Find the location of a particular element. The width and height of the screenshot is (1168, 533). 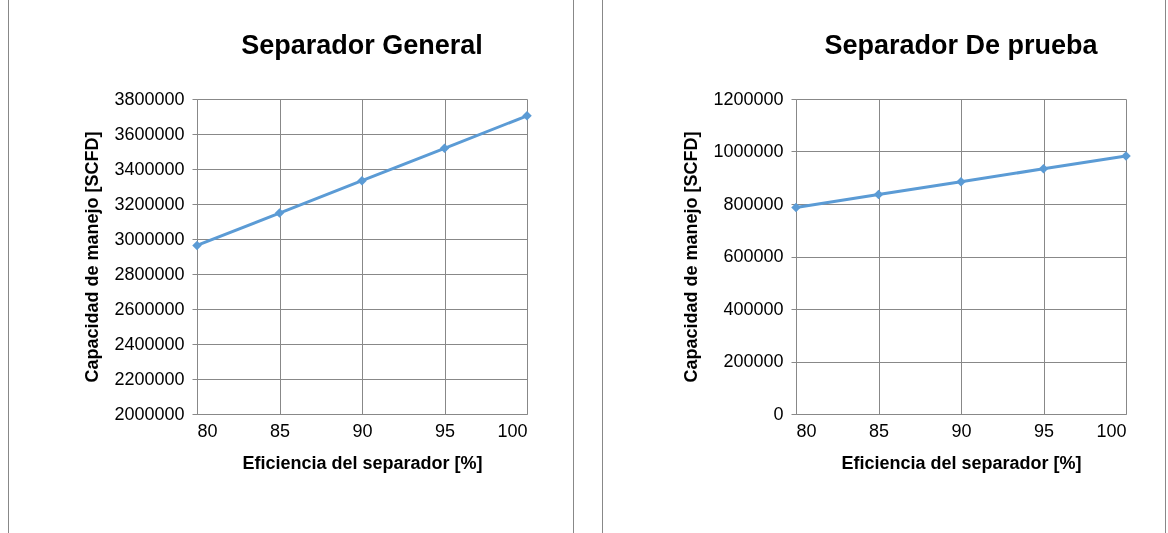

y-tick-label: 2000000 is located at coordinates (149, 413).